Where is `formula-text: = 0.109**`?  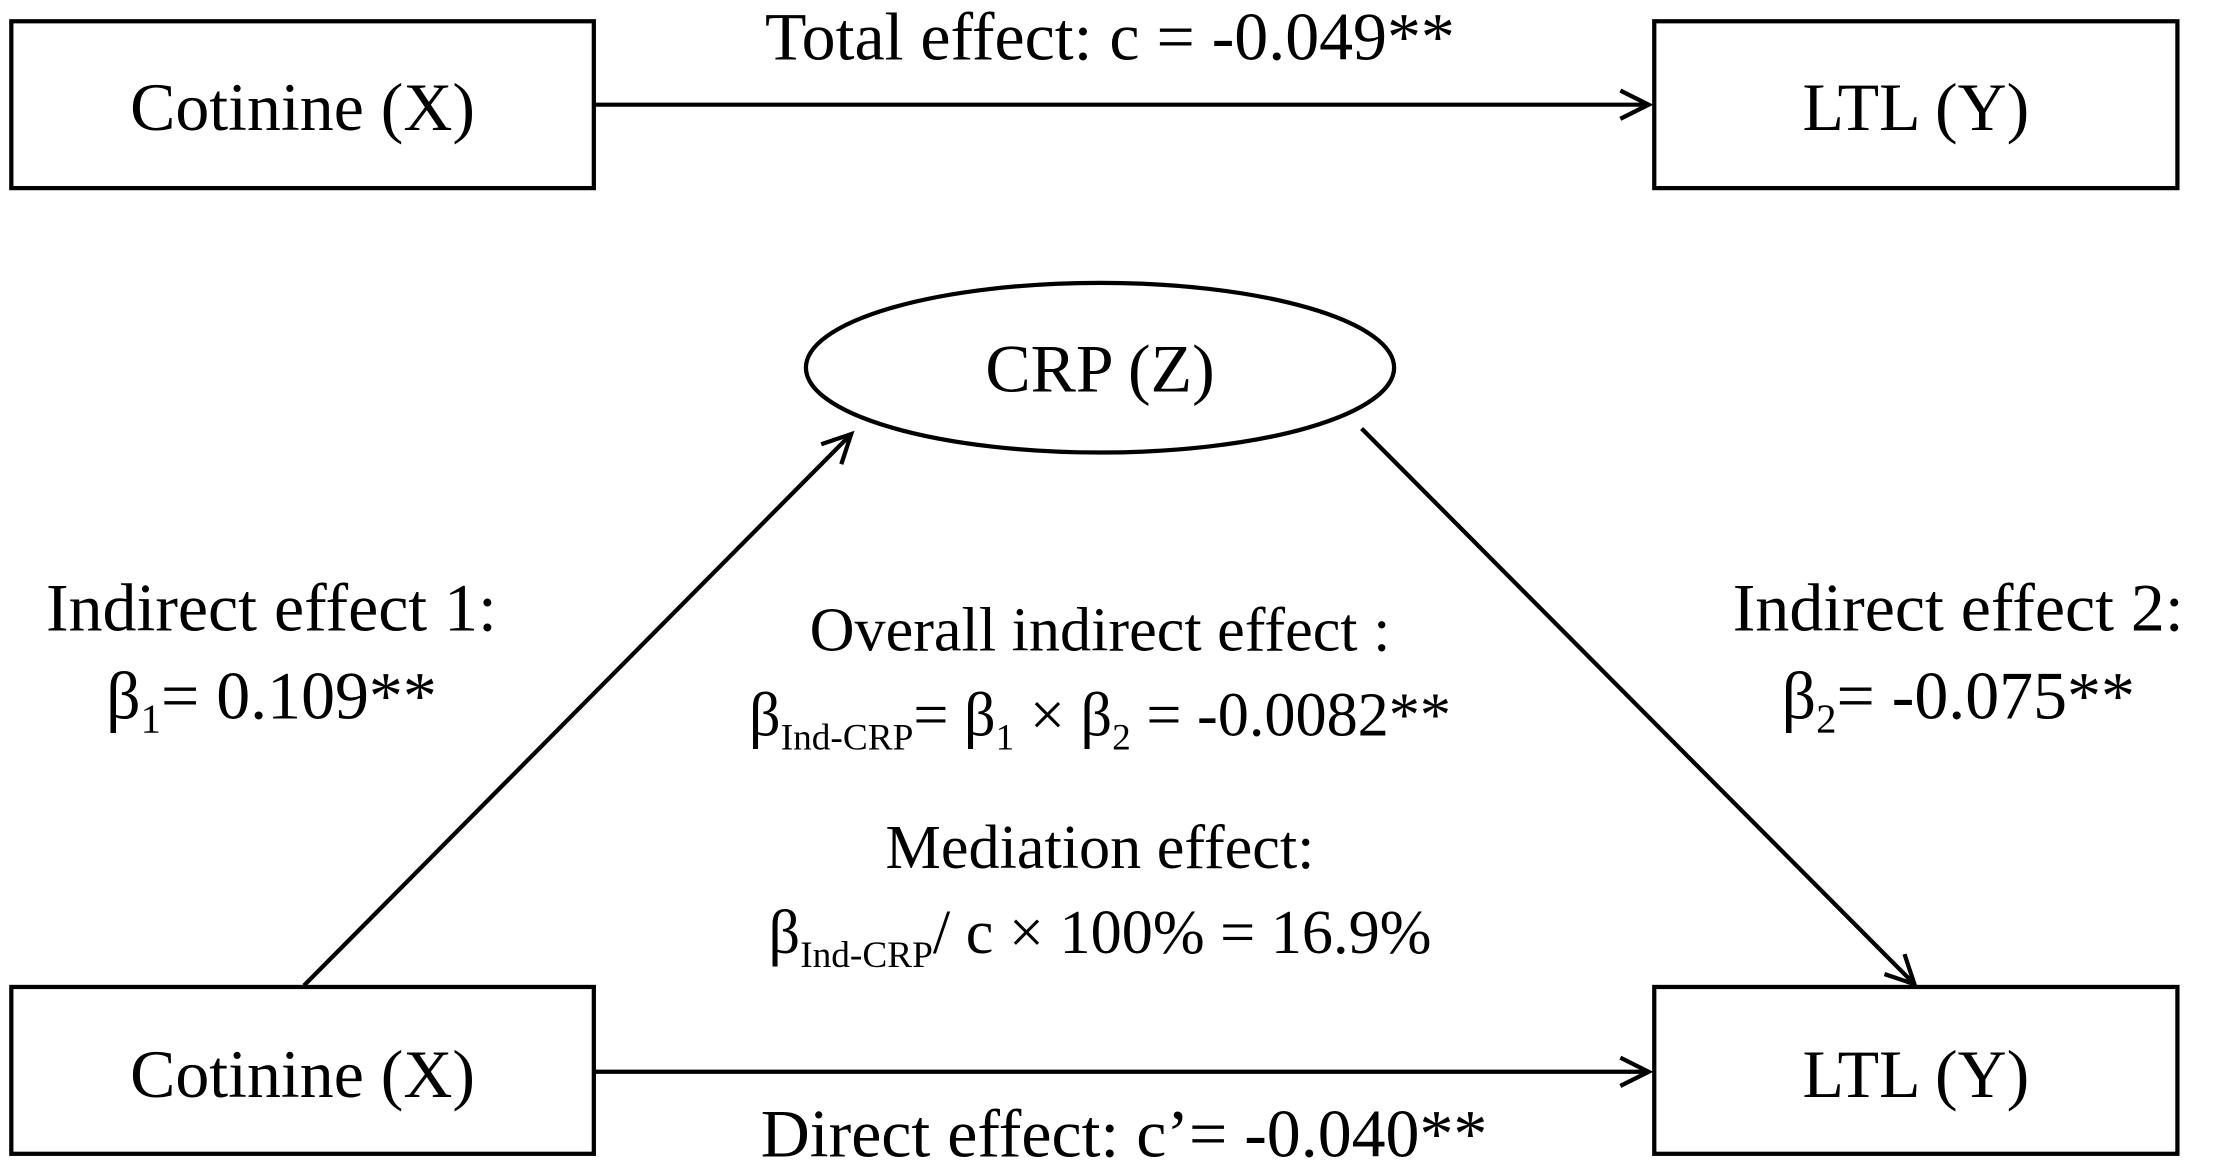 formula-text: = 0.109** is located at coordinates (299, 695).